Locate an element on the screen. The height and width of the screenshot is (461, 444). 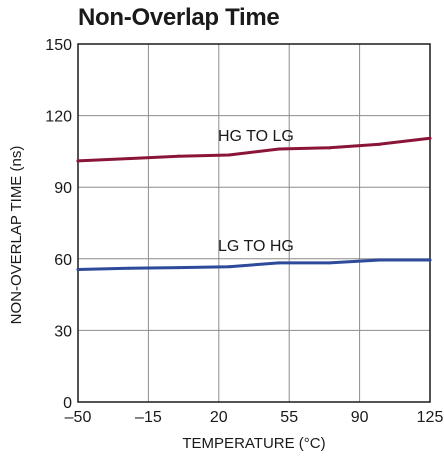
y-axis-label: NON-OVERLAP TIME (ns) is located at coordinates (16, 235).